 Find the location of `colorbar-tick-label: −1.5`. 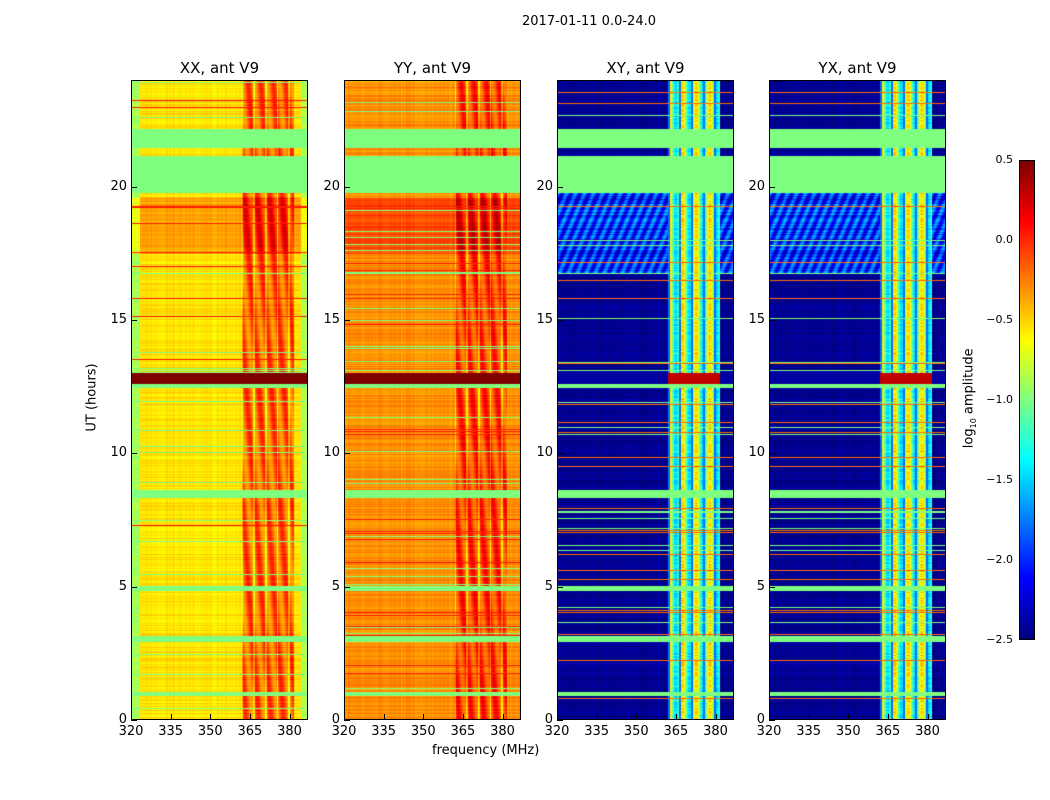

colorbar-tick-label: −1.5 is located at coordinates (999, 479).